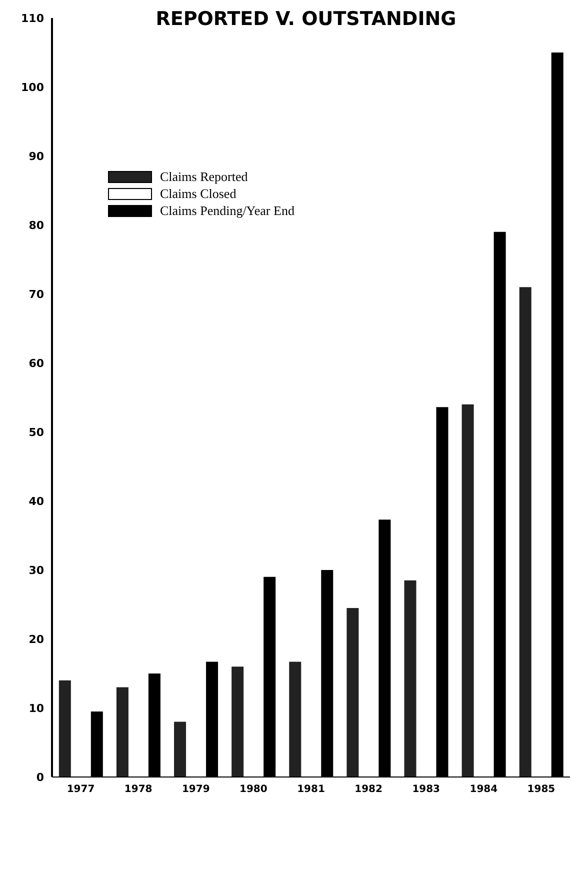 This screenshot has height=870, width=582. Describe the element at coordinates (426, 790) in the screenshot. I see `x-tick-label: 1983` at that location.